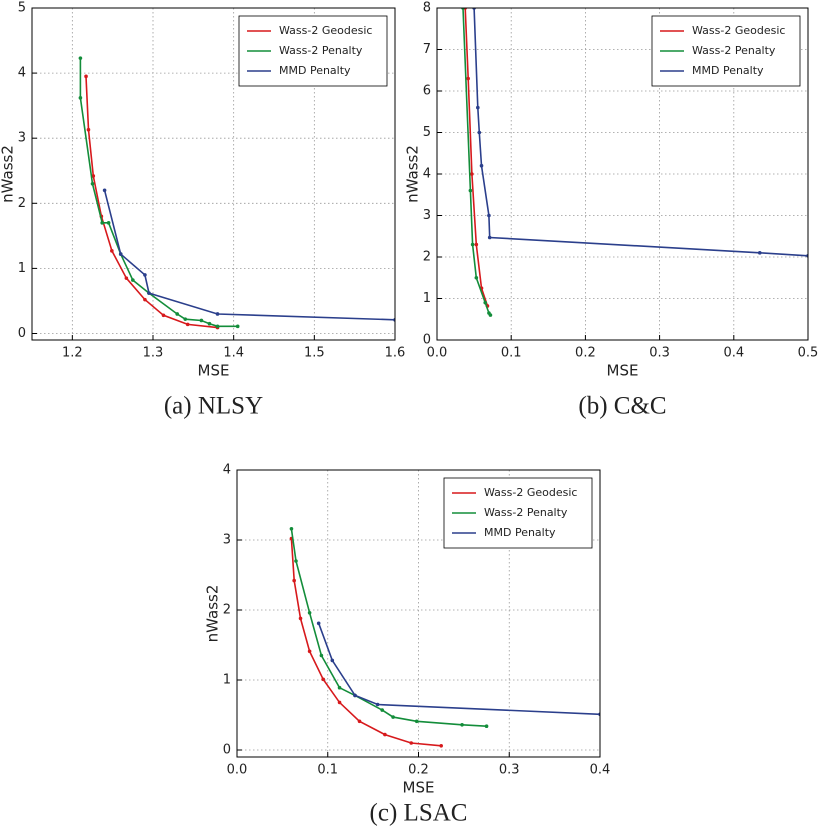 The height and width of the screenshot is (833, 821). Describe the element at coordinates (419, 813) in the screenshot. I see `caption: (c) LSAC` at that location.